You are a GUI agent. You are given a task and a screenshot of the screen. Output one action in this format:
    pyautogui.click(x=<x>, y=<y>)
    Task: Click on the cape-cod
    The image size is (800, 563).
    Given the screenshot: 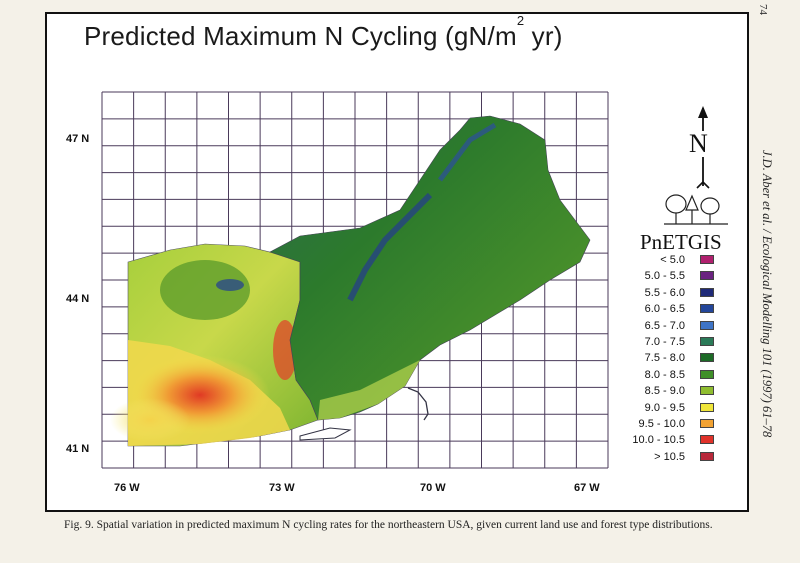 What is the action you would take?
    pyautogui.click(x=418, y=404)
    